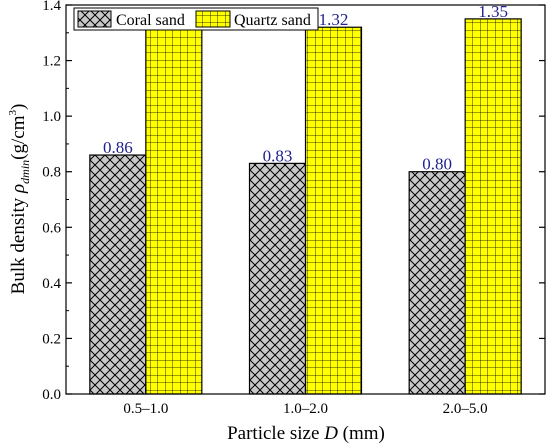 This screenshot has height=446, width=550. What do you see at coordinates (213, 19) in the screenshot?
I see `legend-swatch-quartz` at bounding box center [213, 19].